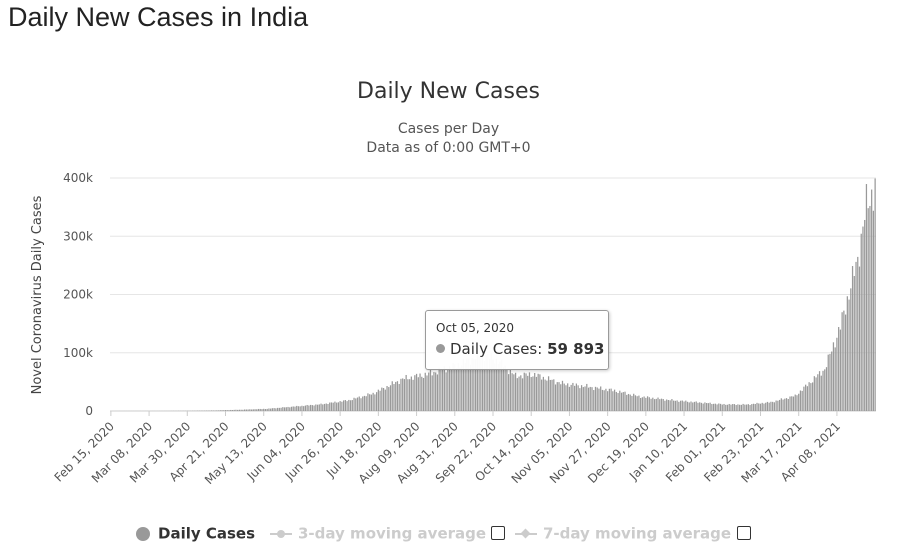 The height and width of the screenshot is (551, 897). Describe the element at coordinates (623, 533) in the screenshot. I see `legend-item-7-day-average: 7-day moving average` at that location.